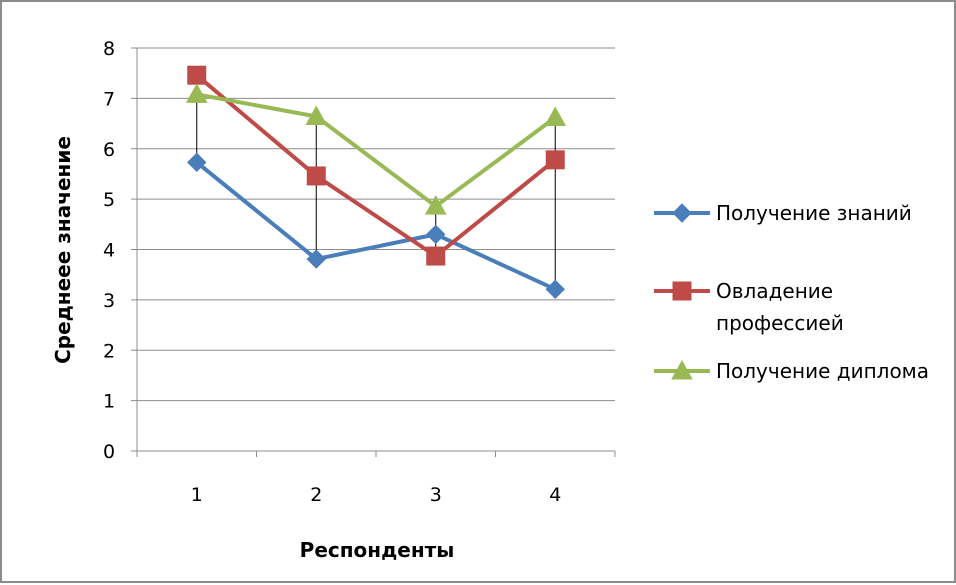  I want to click on y-tick-label: 8, so click(109, 49).